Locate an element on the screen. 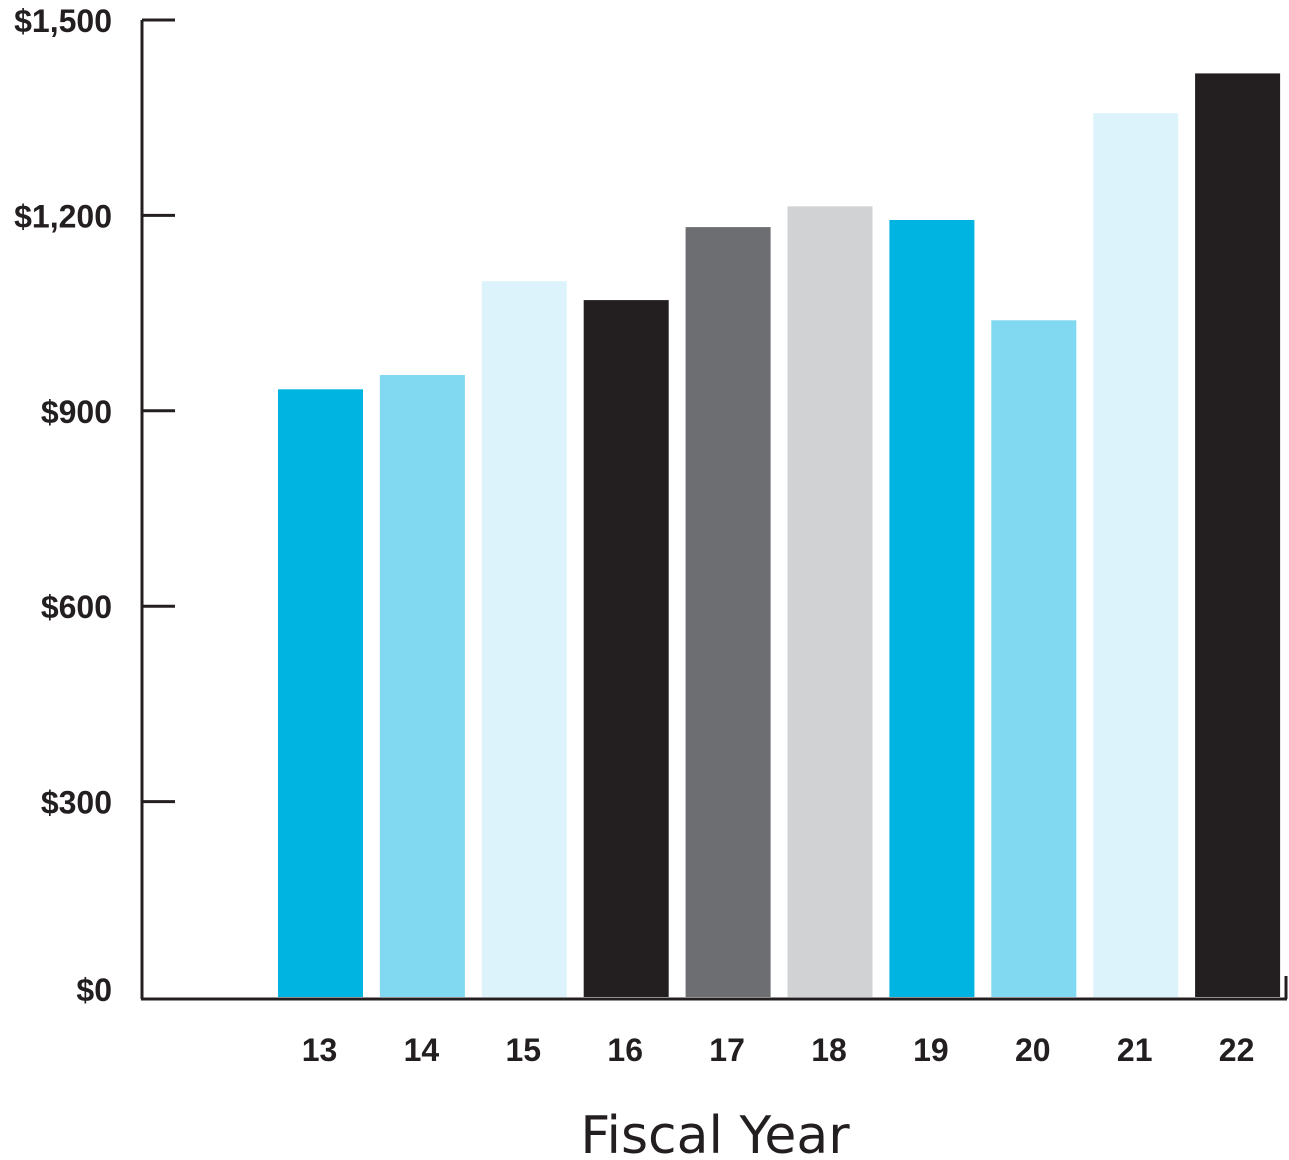  bar-fy21 is located at coordinates (1136, 555).